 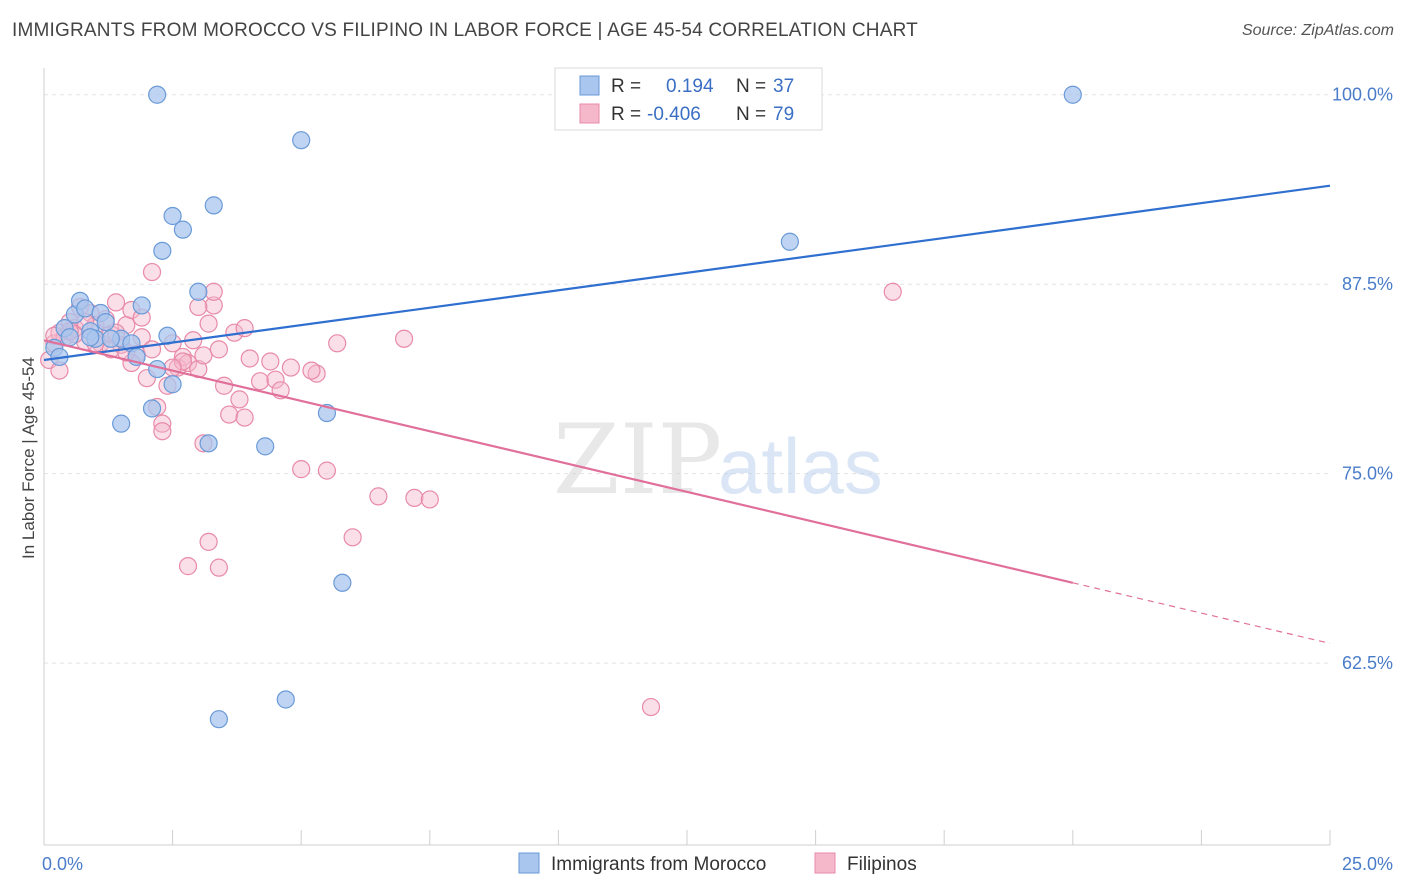 I want to click on y-tick-labels: 100.0% 87.5% 75.0% 62.5%, so click(x=1362, y=379).